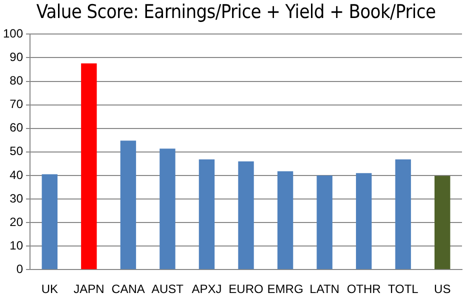 This screenshot has width=472, height=305. What do you see at coordinates (364, 289) in the screenshot?
I see `x-tick-label: OTHR` at bounding box center [364, 289].